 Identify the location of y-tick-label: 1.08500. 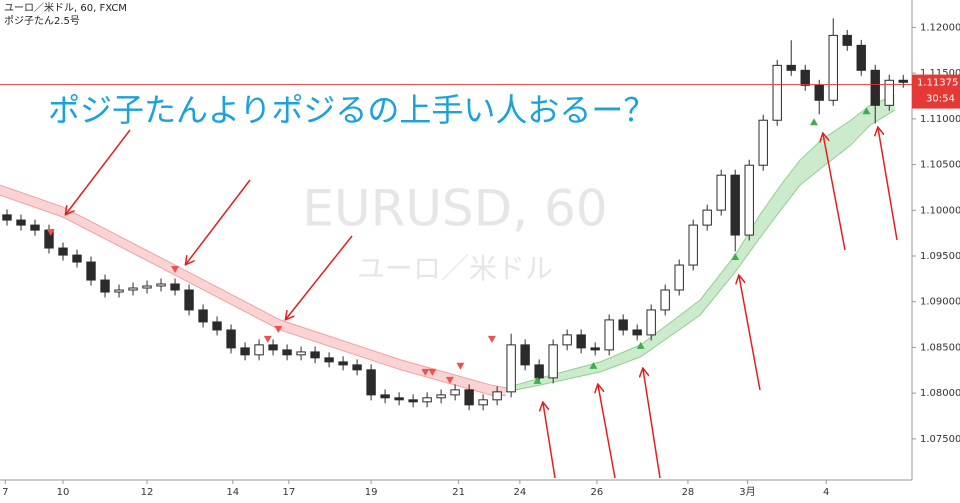
(940, 347).